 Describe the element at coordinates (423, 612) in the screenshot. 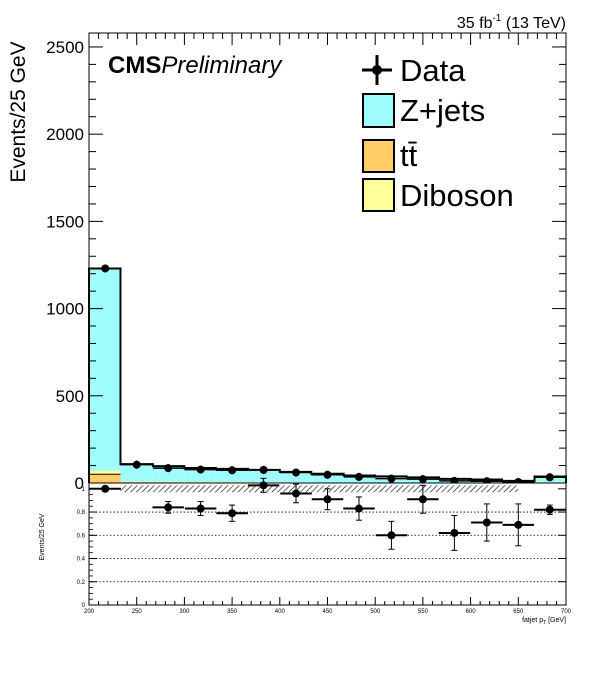

I see `lower-xtick-label: 550` at that location.